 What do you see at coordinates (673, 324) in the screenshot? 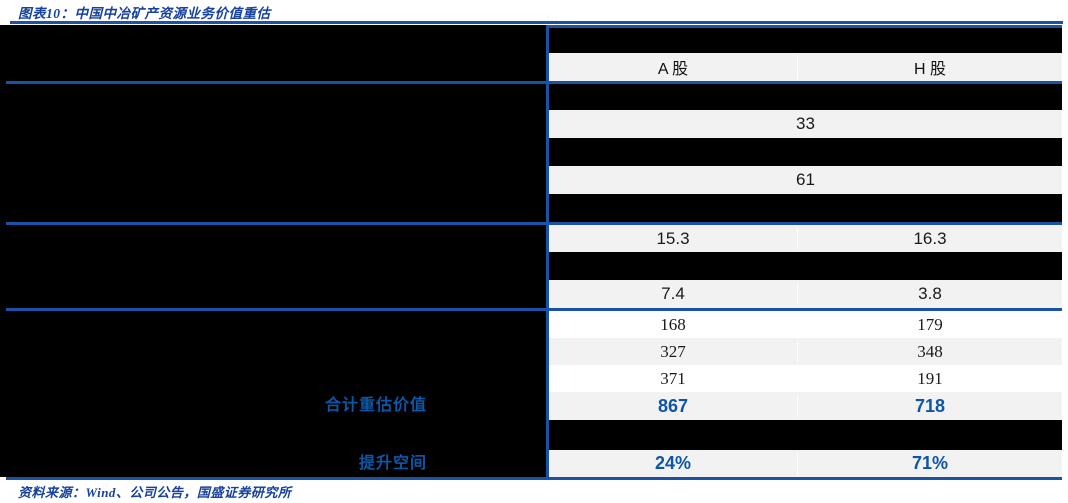
I see `cell-a-shares: 168` at bounding box center [673, 324].